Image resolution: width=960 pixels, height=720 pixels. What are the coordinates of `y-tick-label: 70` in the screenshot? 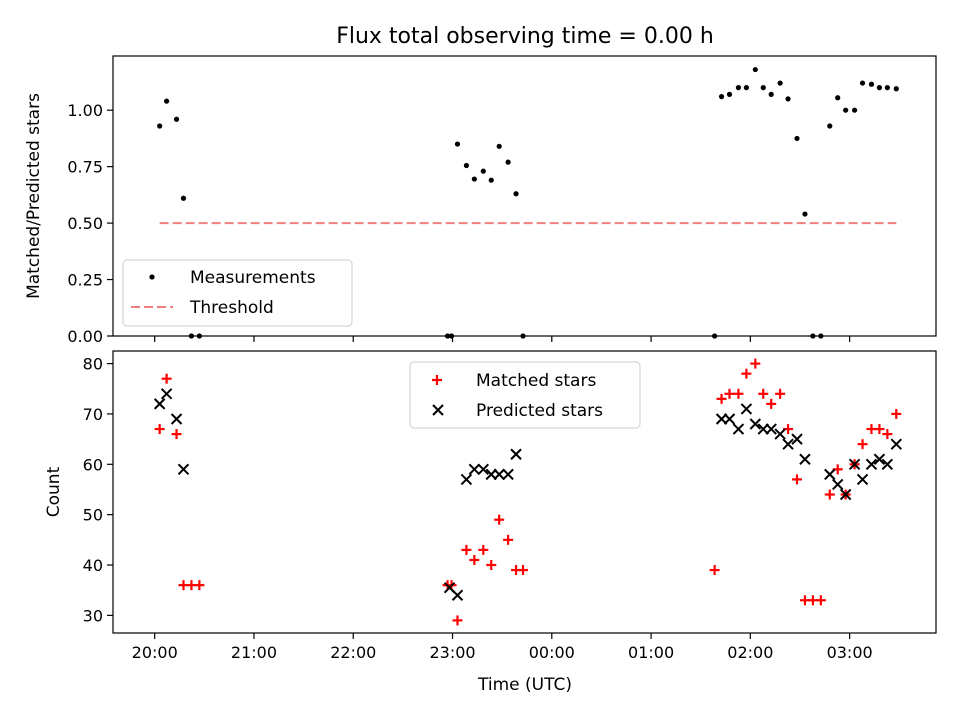 It's located at (93, 414).